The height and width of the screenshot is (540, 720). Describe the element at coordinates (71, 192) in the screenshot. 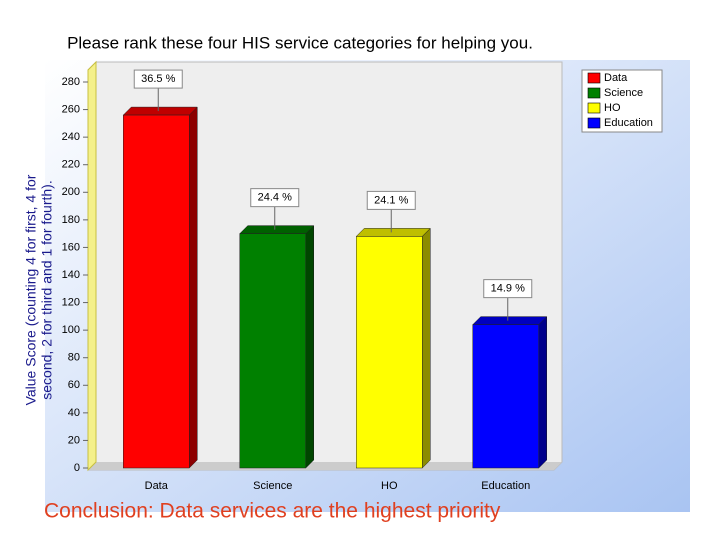

I see `y-tick-label: 200` at that location.